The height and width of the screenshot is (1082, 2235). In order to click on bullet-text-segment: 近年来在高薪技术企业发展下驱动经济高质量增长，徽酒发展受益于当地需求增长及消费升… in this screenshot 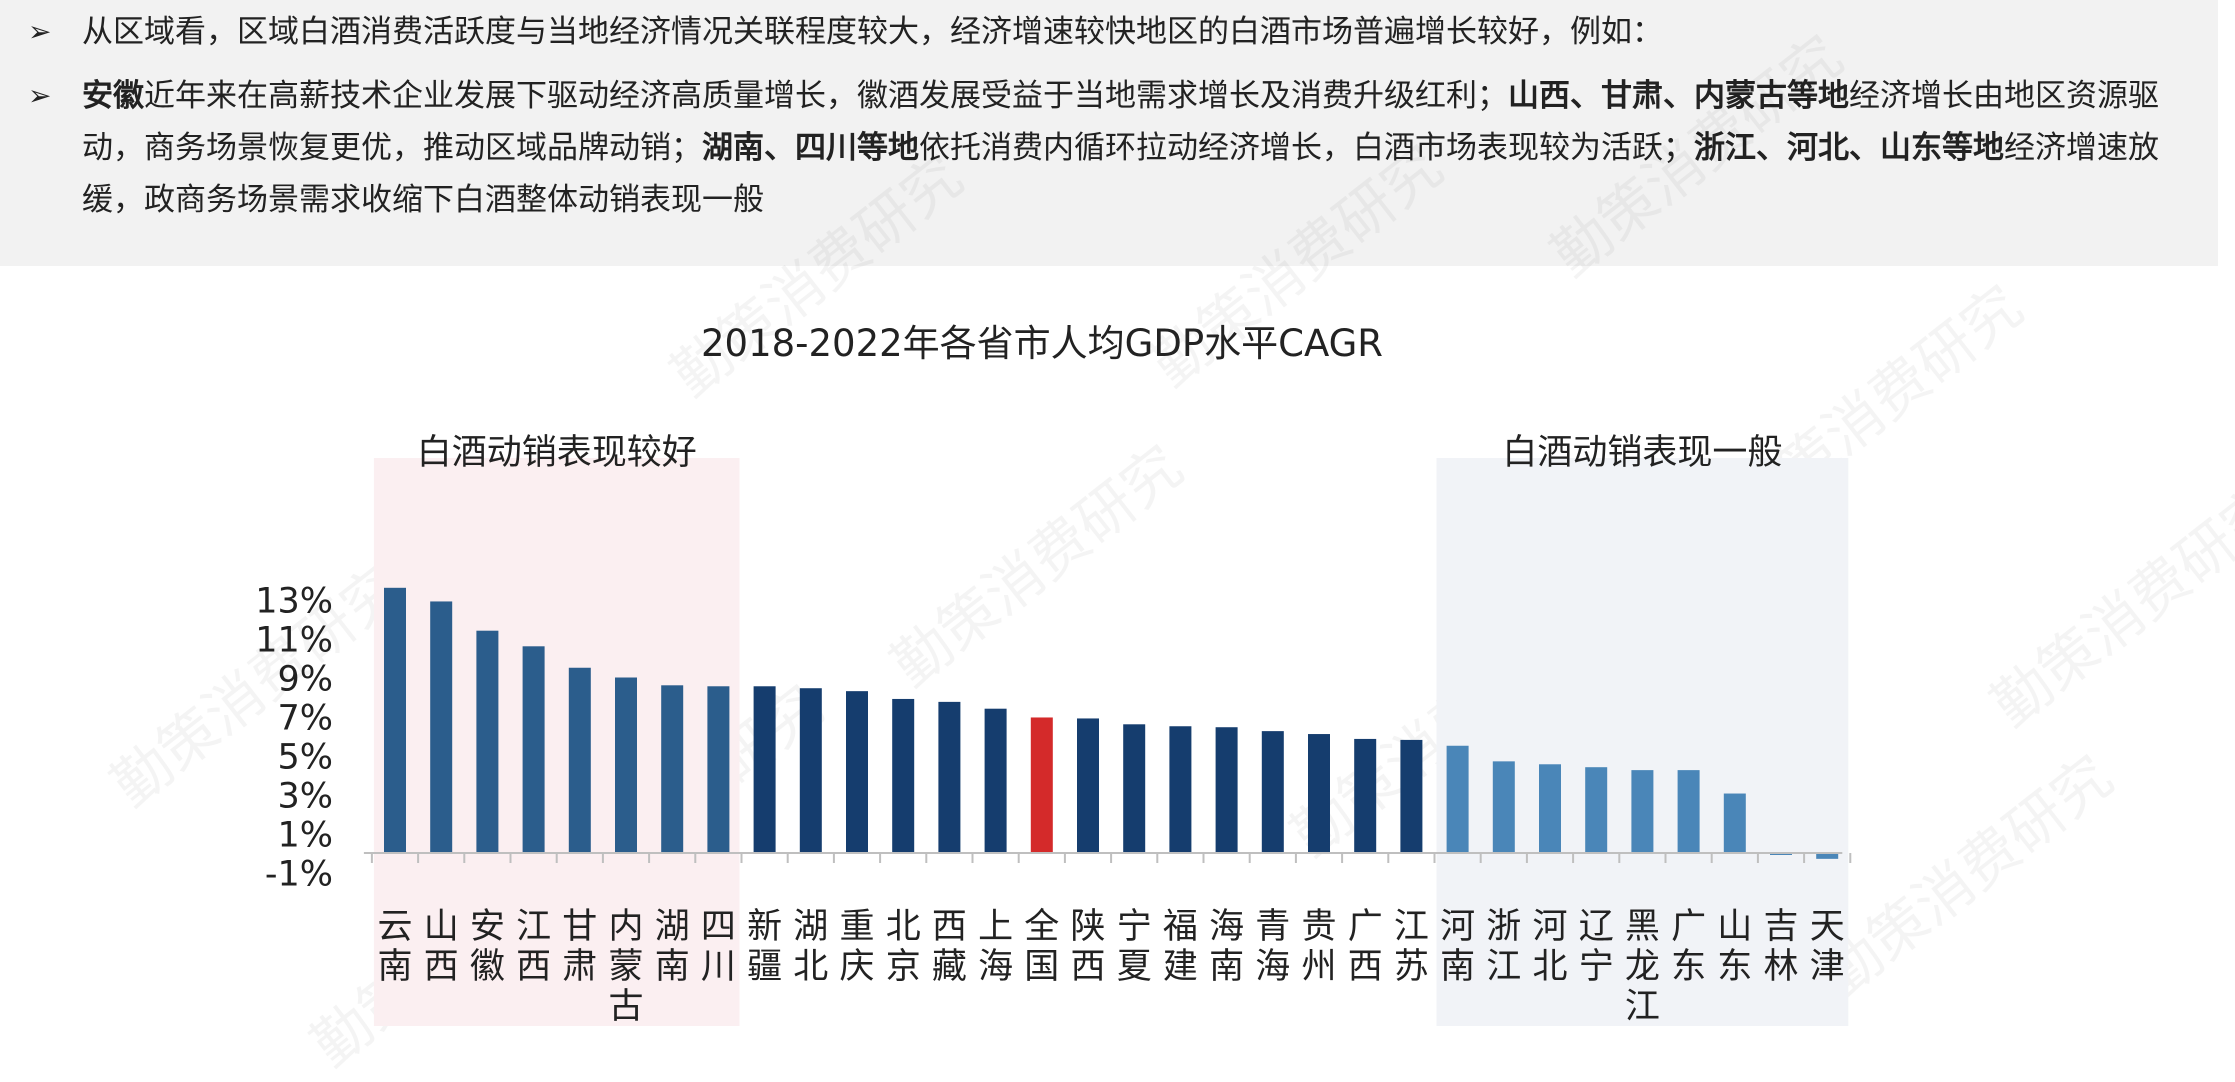, I will do `click(826, 96)`.